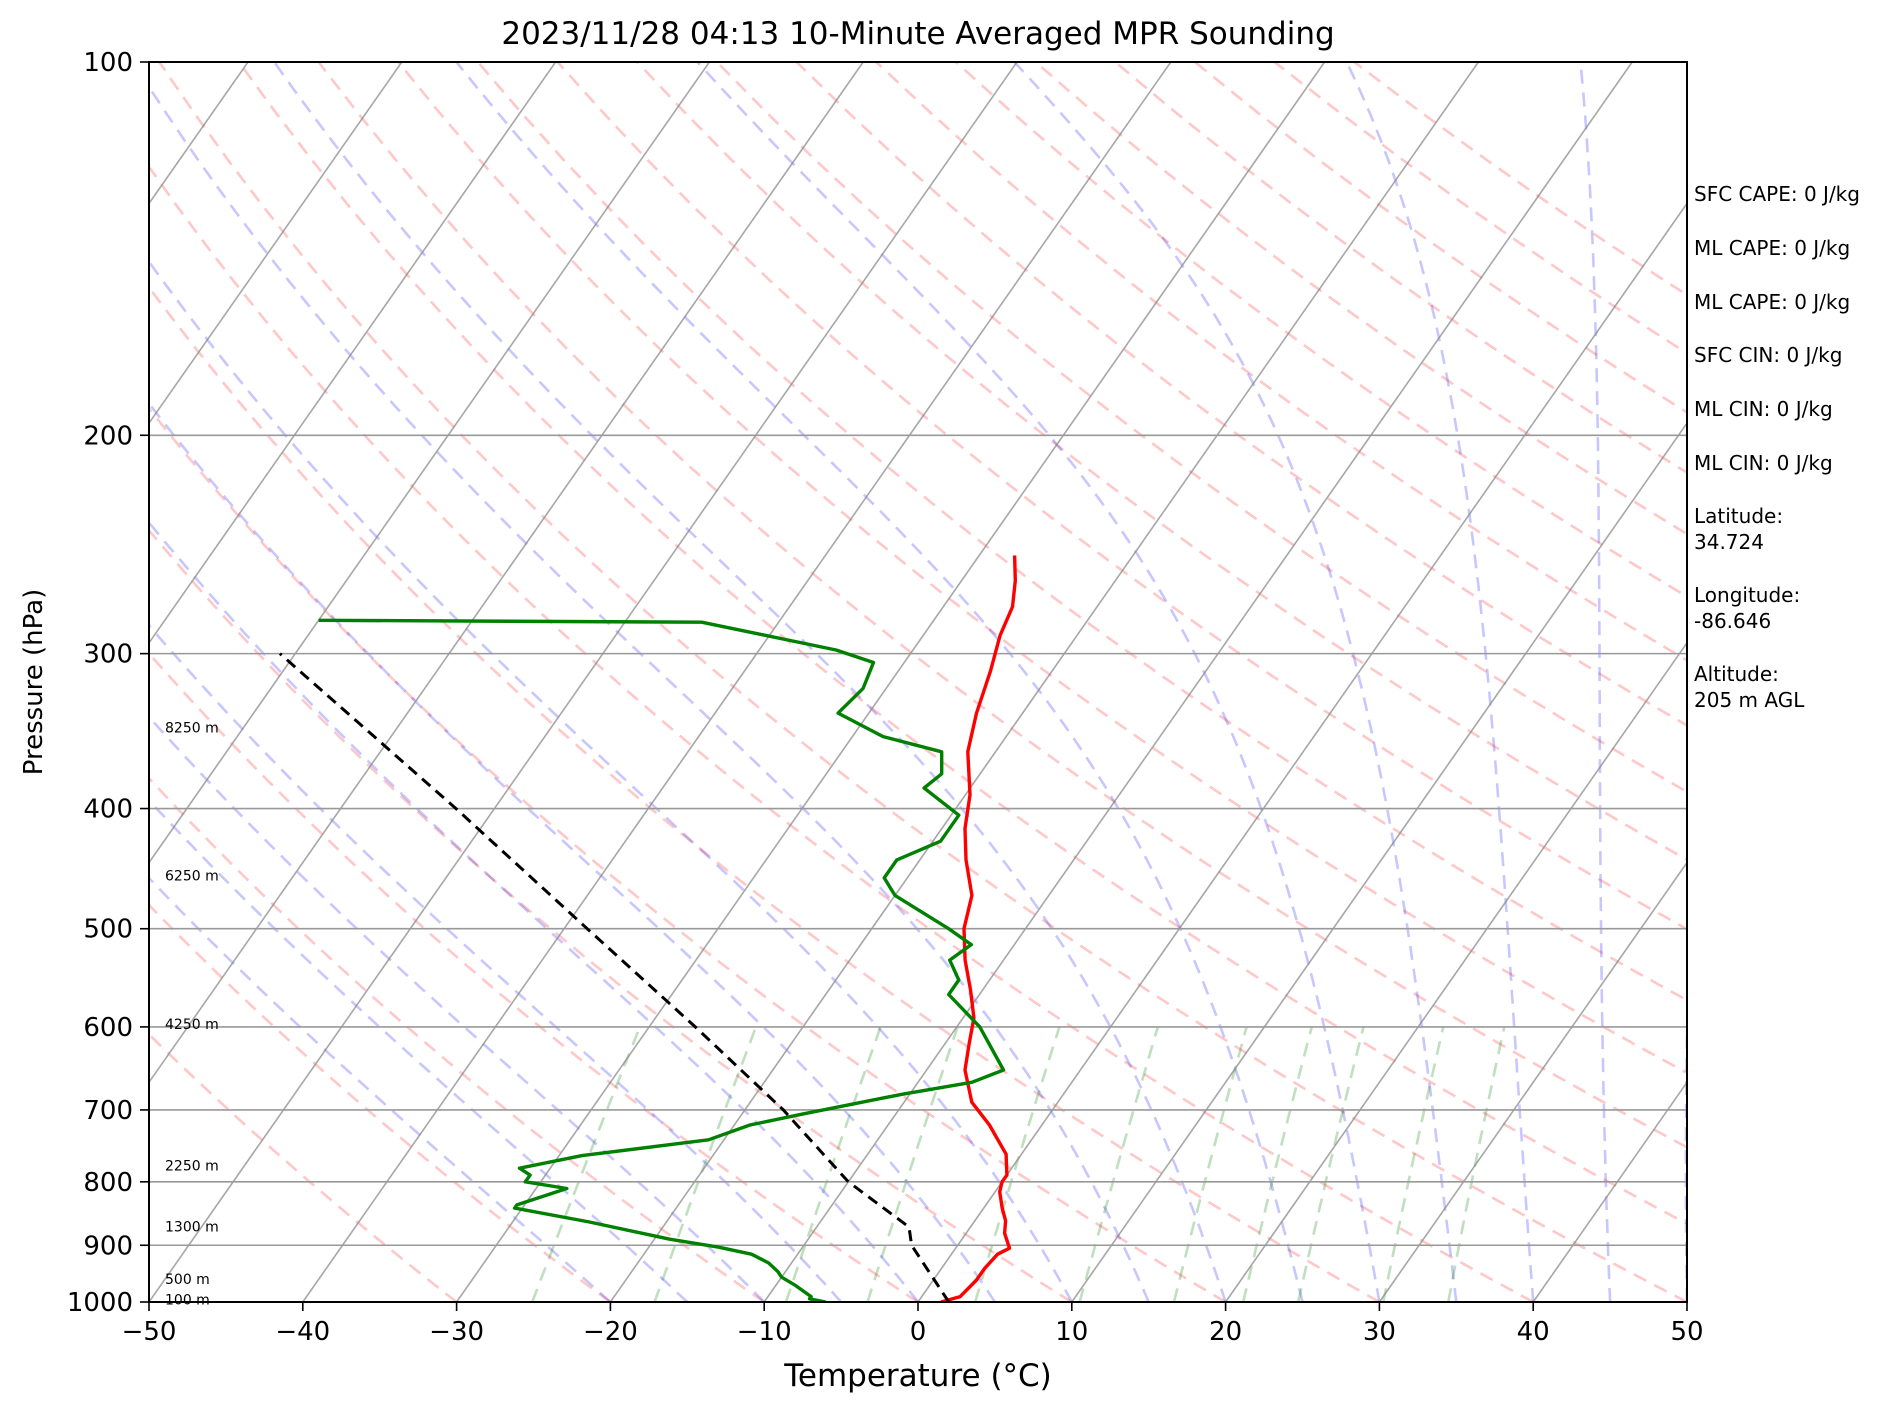  Describe the element at coordinates (1777, 194) in the screenshot. I see `info-annotation: SFC CAPE: 0 J/kg` at that location.